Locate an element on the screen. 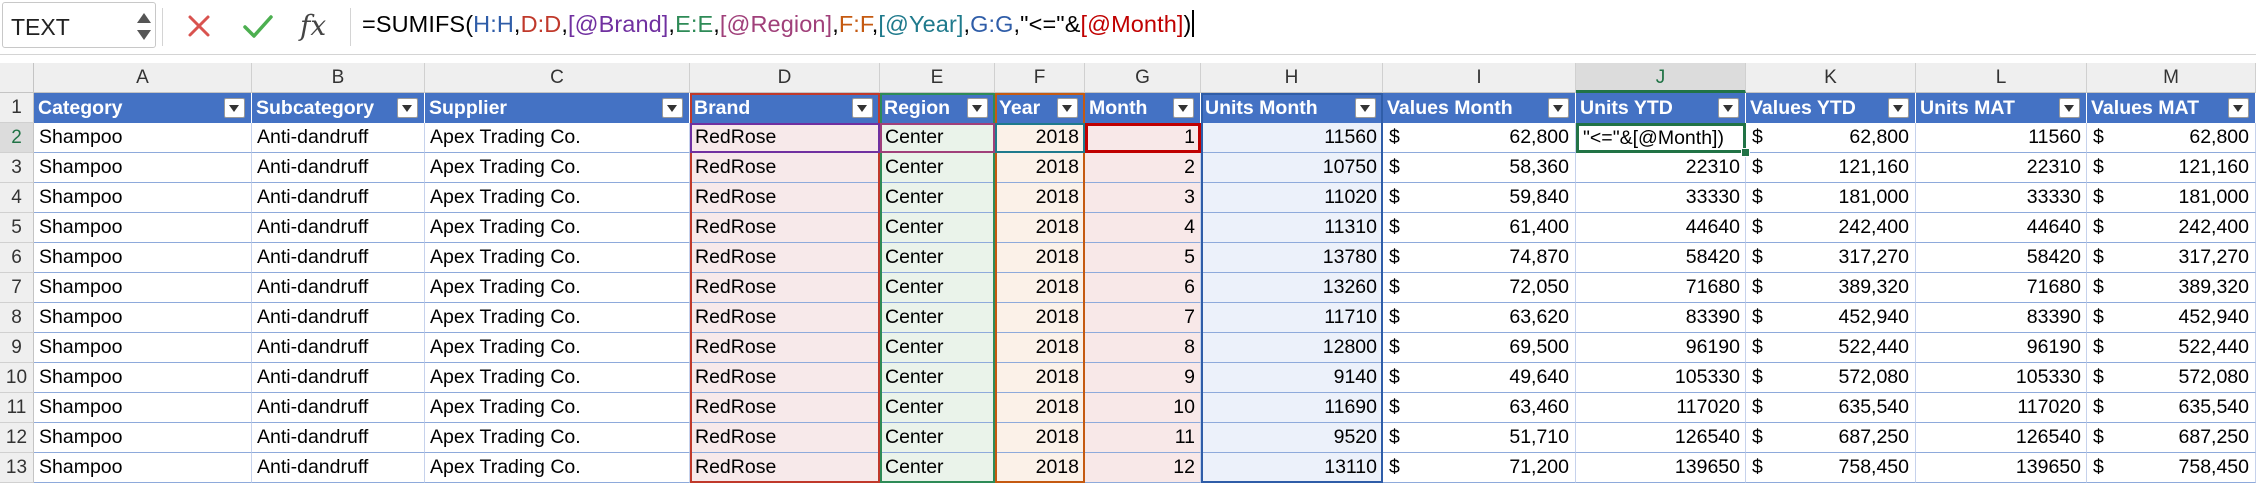 The height and width of the screenshot is (498, 2256). table-cell-values-ytd: $62,800 is located at coordinates (1831, 138).